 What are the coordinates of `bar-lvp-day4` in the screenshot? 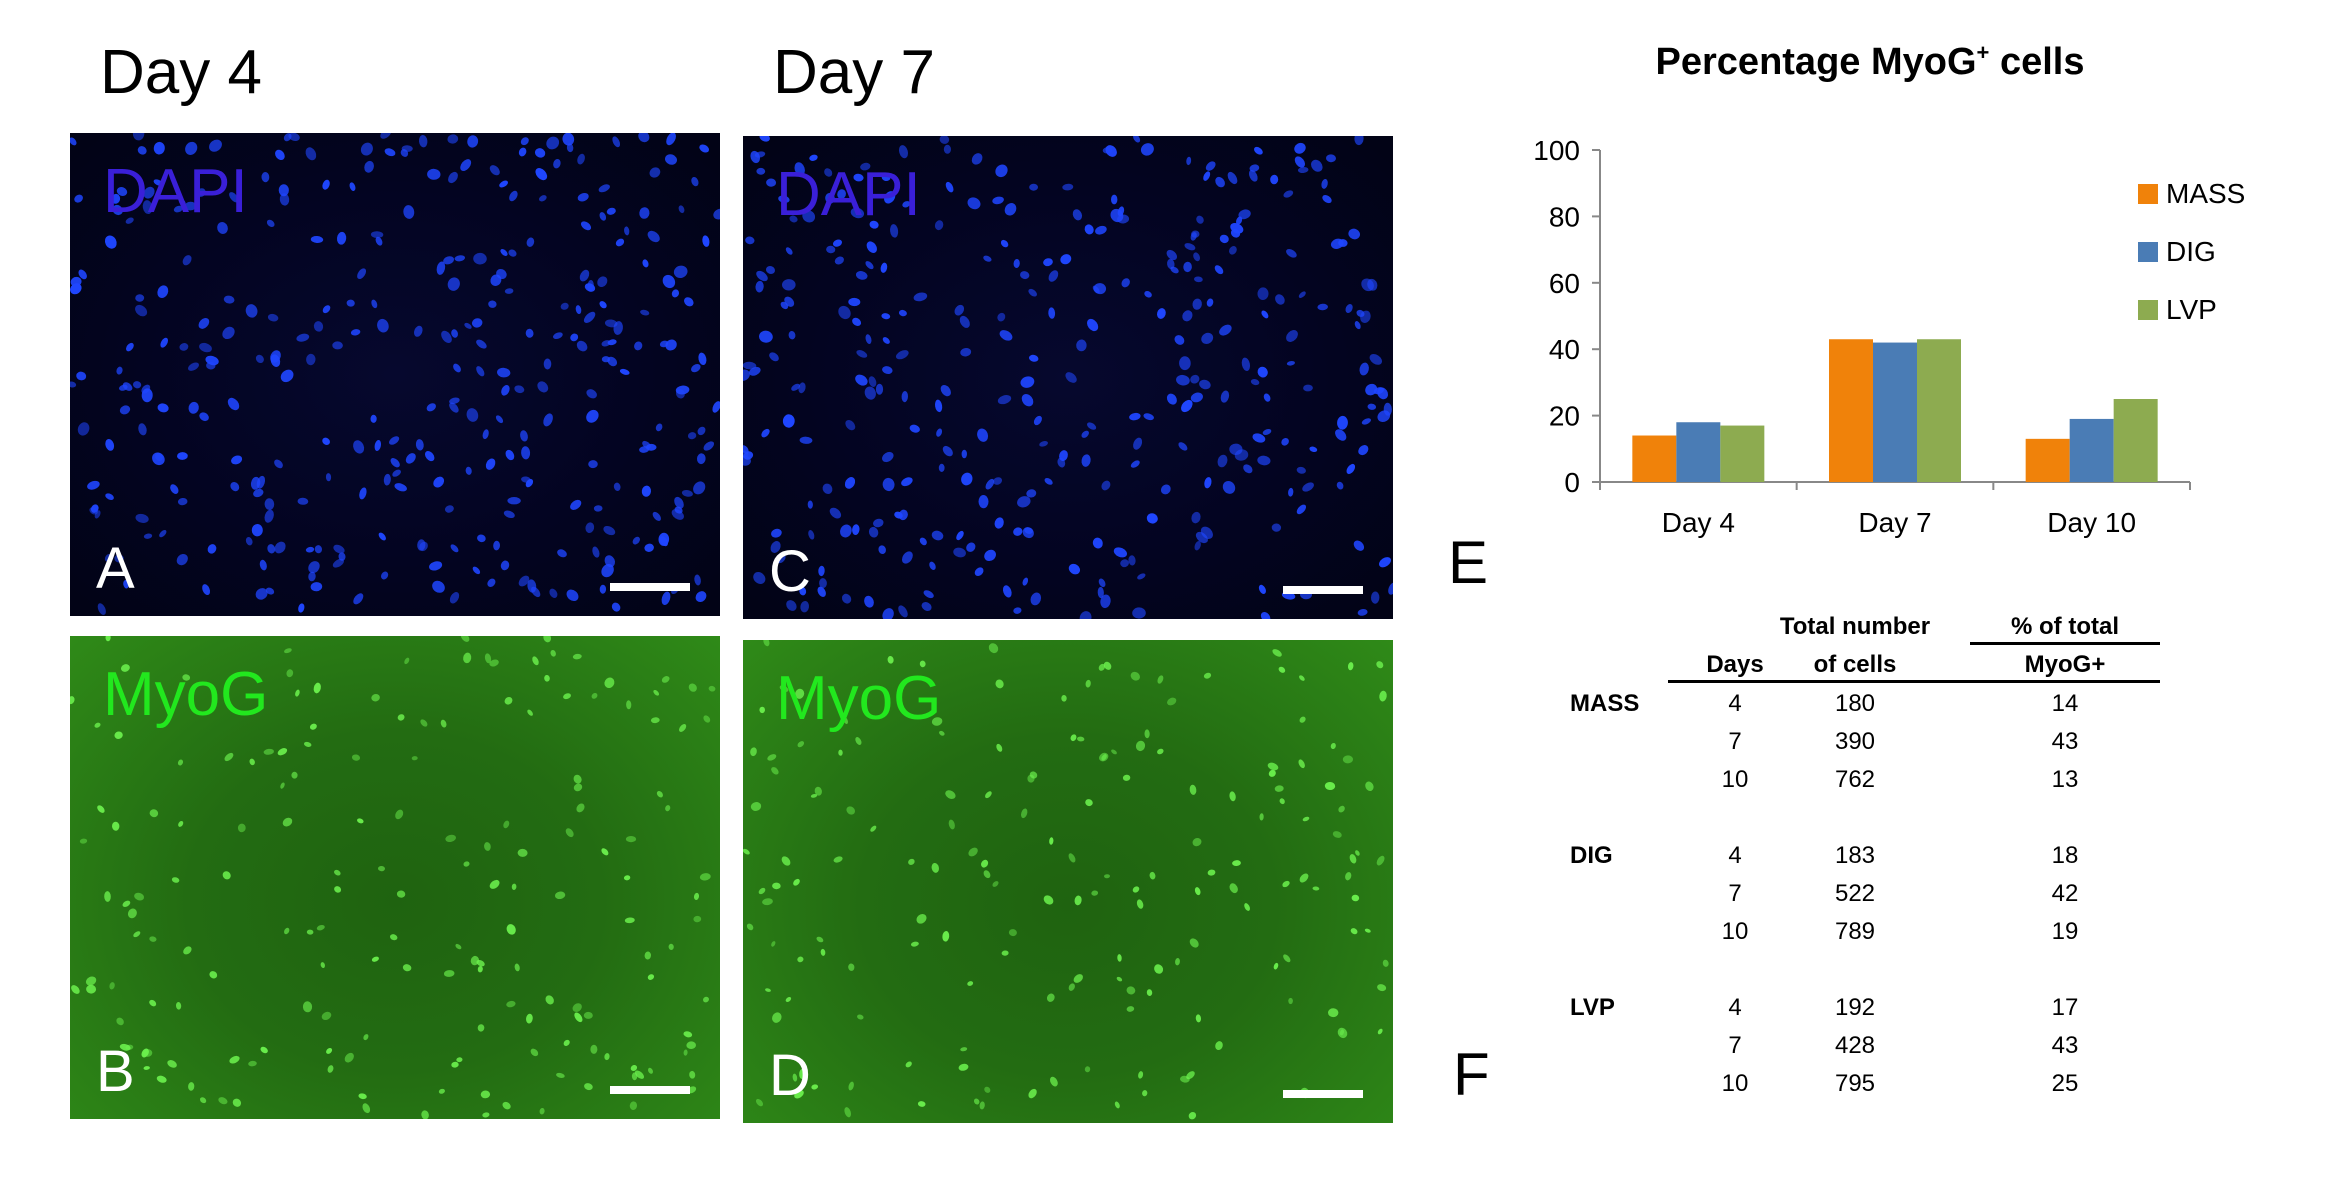 It's located at (1742, 453).